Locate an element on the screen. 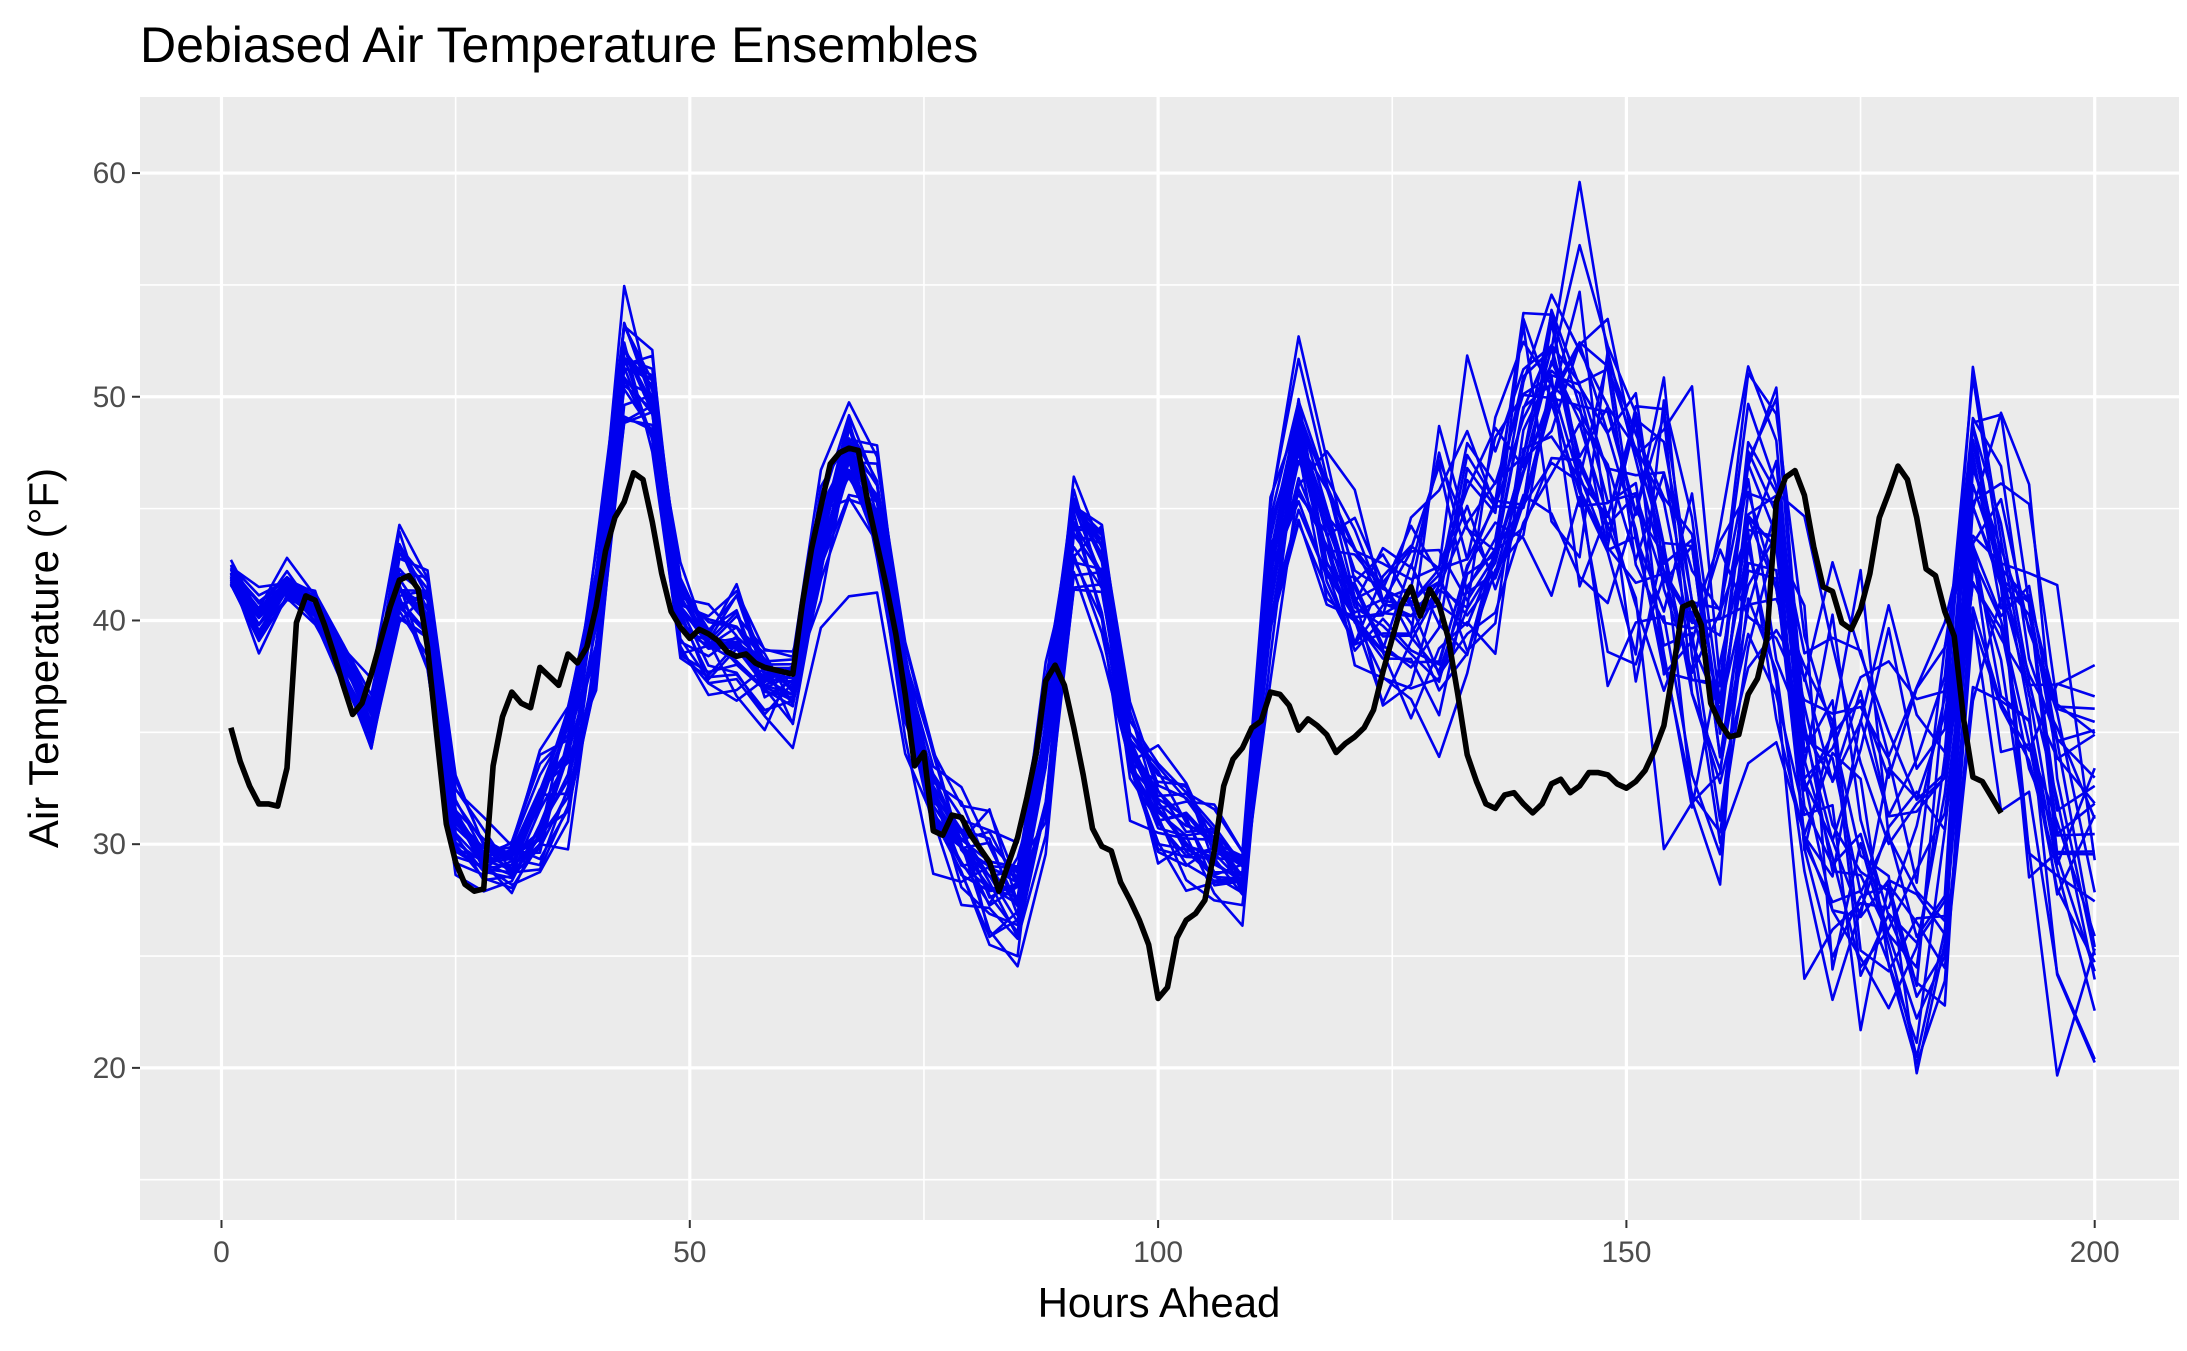 The width and height of the screenshot is (2187, 1351). y-tick-label: 30 is located at coordinates (109, 844).